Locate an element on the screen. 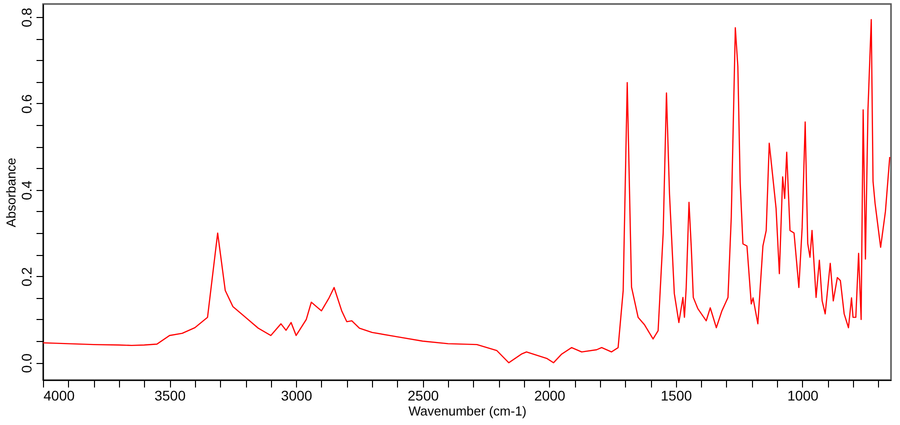  x-tick-label: 1000 is located at coordinates (803, 396).